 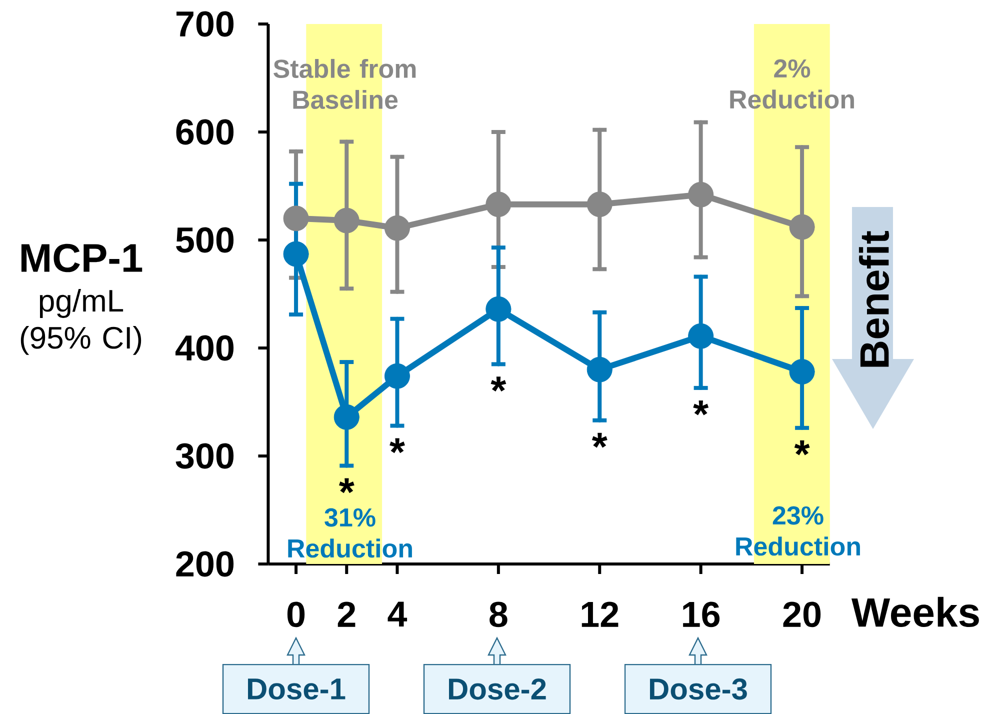 I want to click on x-tick-label: 4, so click(x=398, y=614).